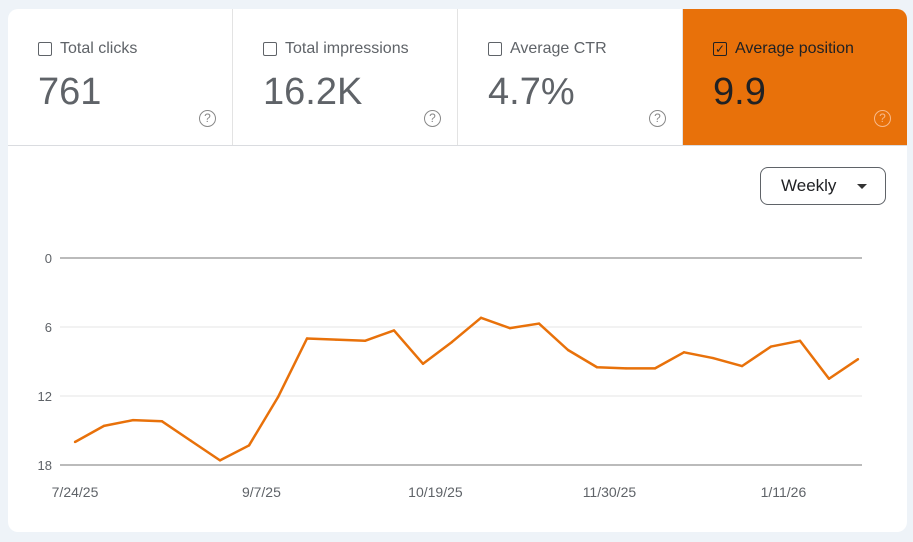 This screenshot has width=913, height=542. I want to click on y-tick-label: 12, so click(45, 396).